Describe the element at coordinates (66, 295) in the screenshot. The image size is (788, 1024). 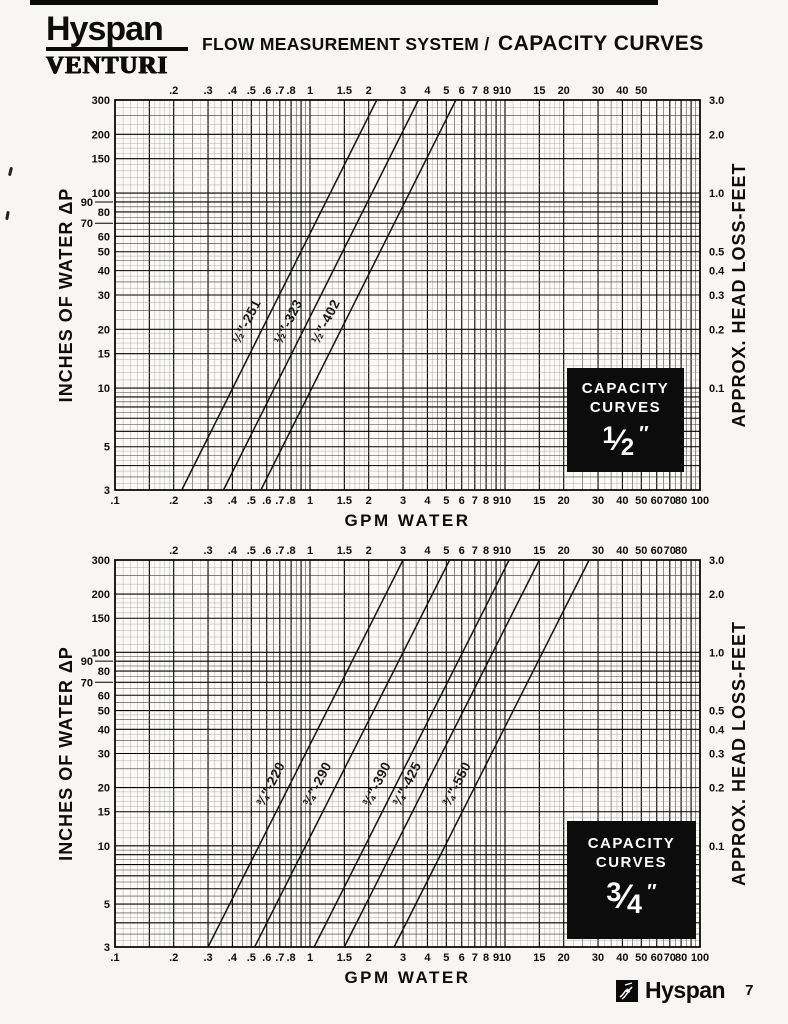
I see `svg-text: INCHES OF WATER ΔP` at that location.